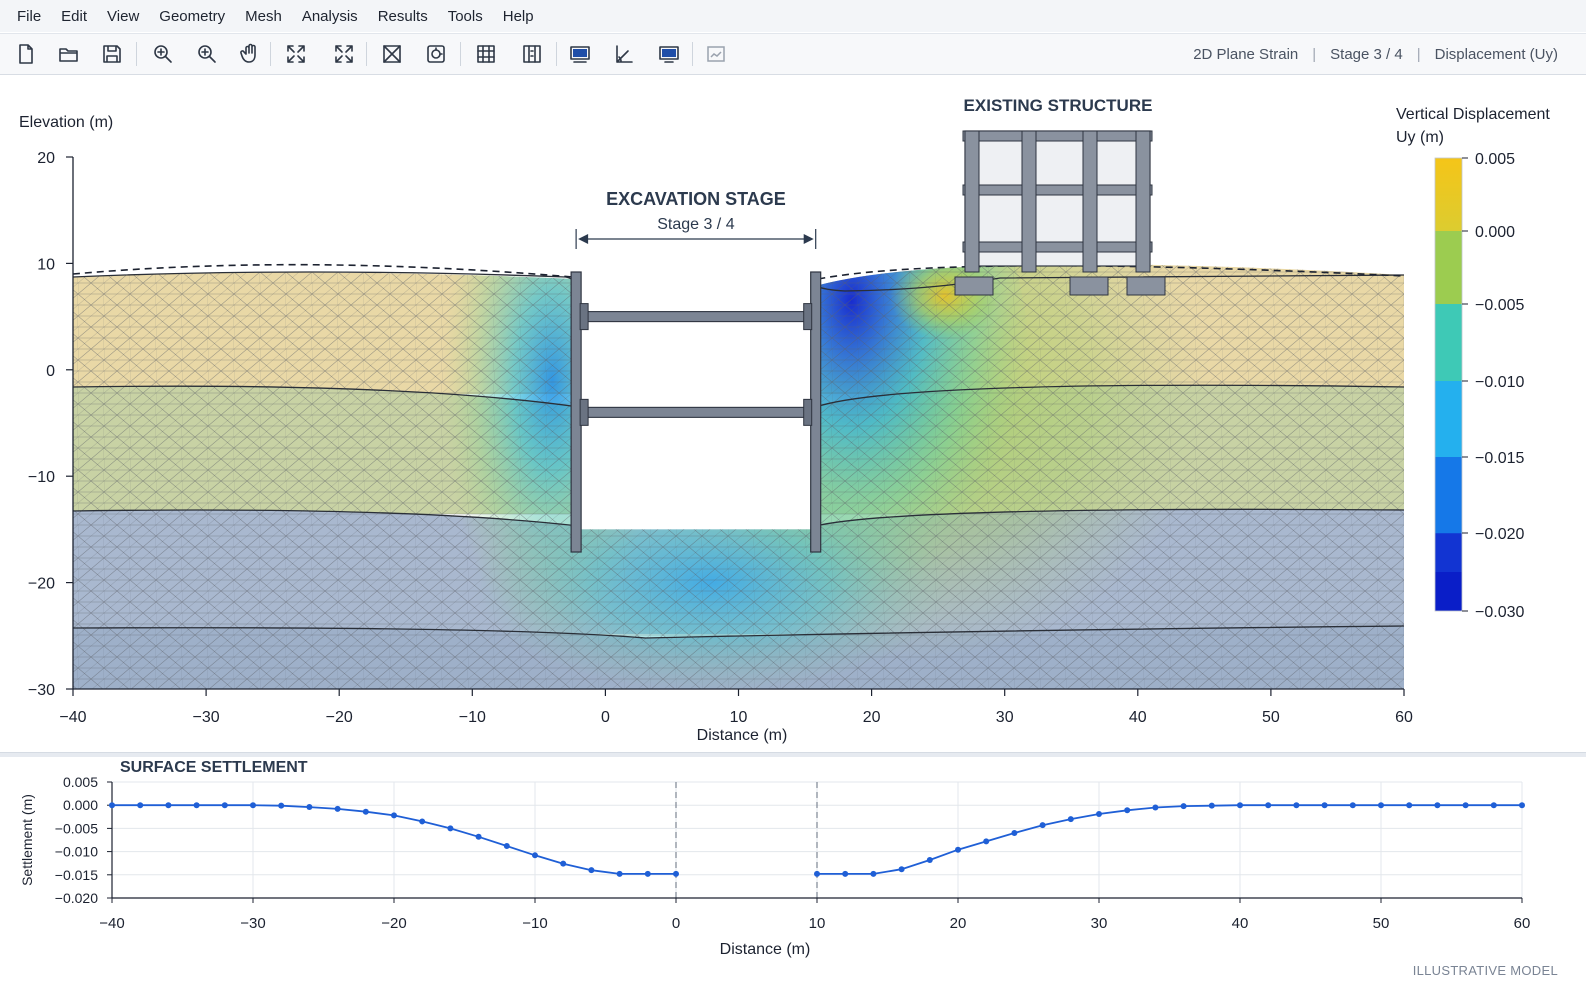 Image resolution: width=1586 pixels, height=997 pixels. Describe the element at coordinates (436, 54) in the screenshot. I see `refine-mesh-icon` at that location.